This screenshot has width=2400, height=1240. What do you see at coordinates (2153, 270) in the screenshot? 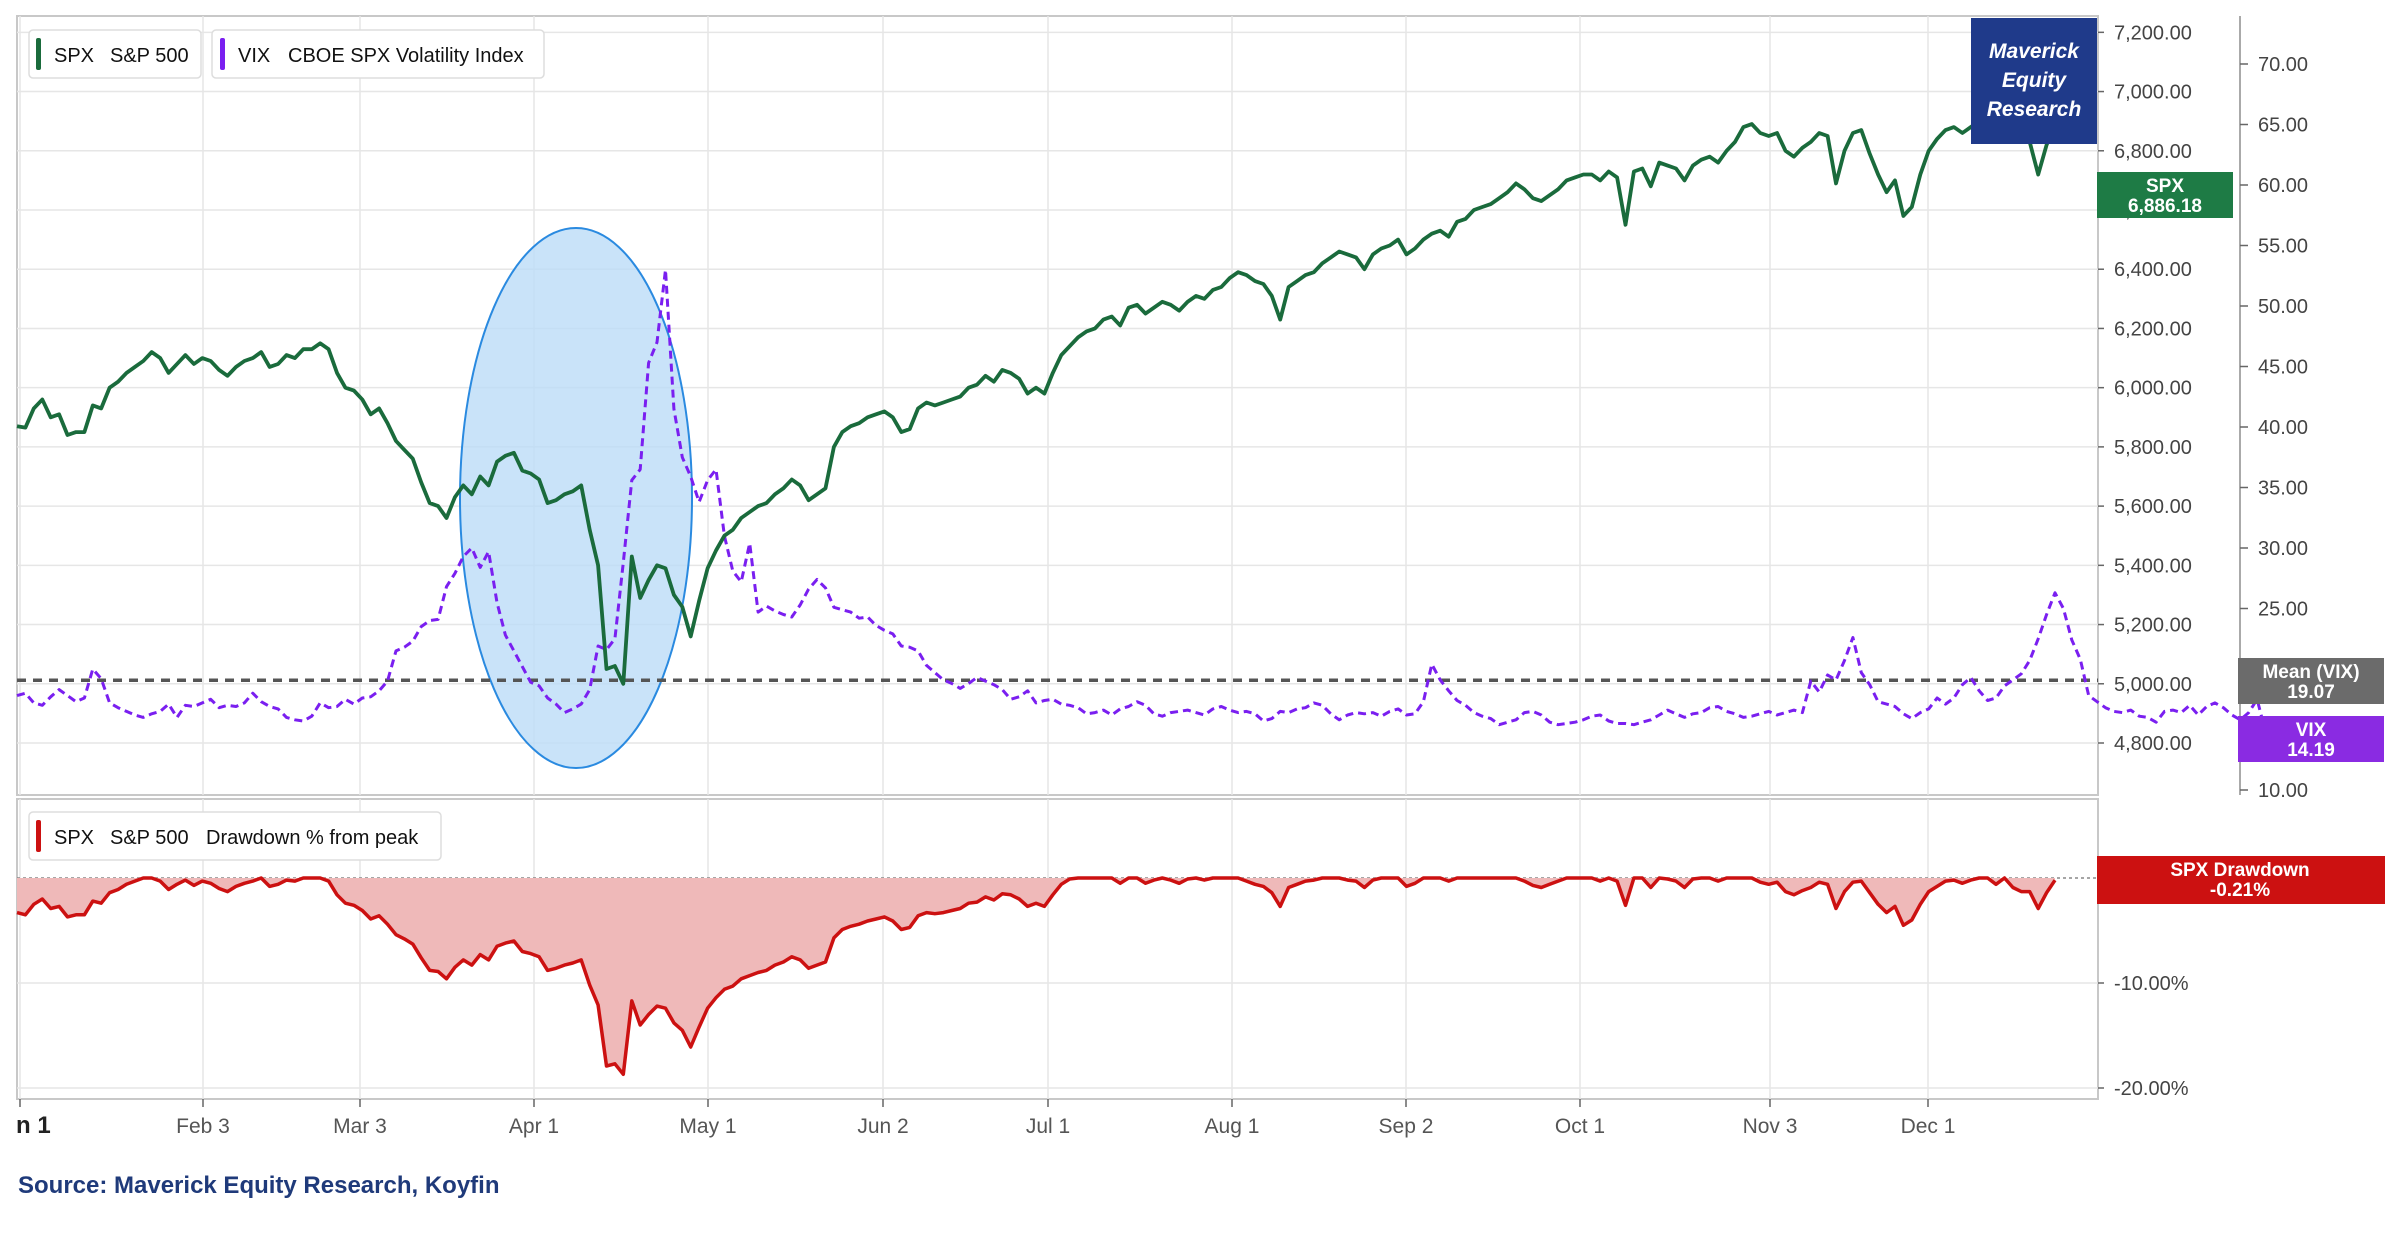
I see `spx-axis-tick-label-8: 6,400.00` at bounding box center [2153, 270].